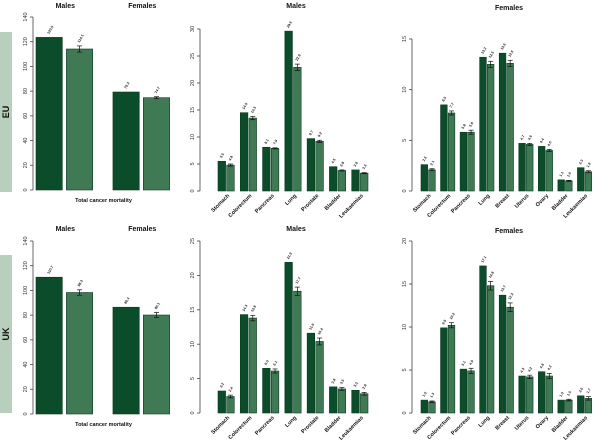 Image resolution: width=600 pixels, height=447 pixels. What do you see at coordinates (193, 29) in the screenshot?
I see `y-tick-label: 30` at bounding box center [193, 29].